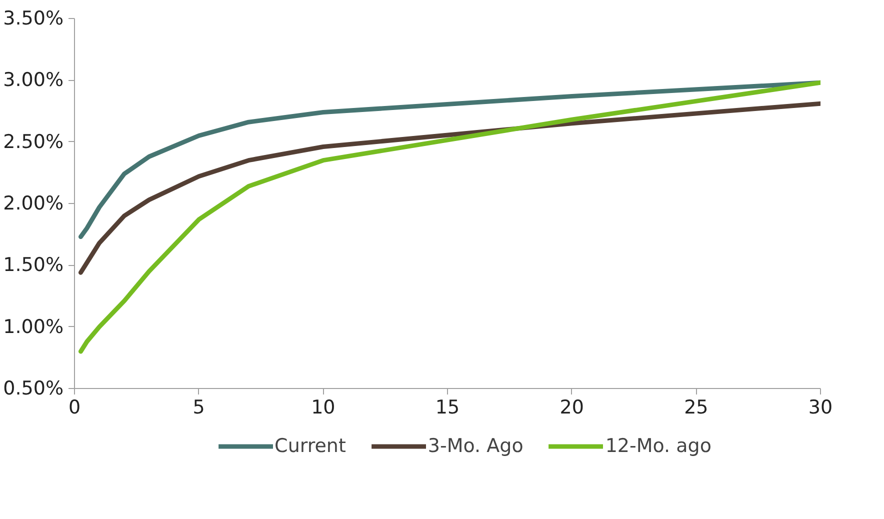  Describe the element at coordinates (74, 407) in the screenshot. I see `x-tick-label: 0` at that location.